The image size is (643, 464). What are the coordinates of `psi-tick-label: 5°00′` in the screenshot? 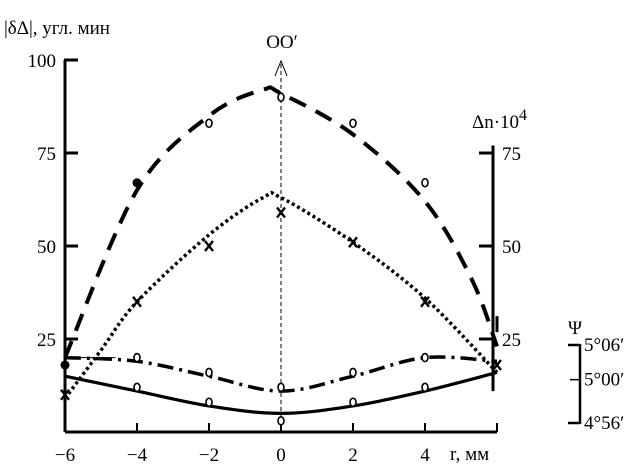 It's located at (604, 380).